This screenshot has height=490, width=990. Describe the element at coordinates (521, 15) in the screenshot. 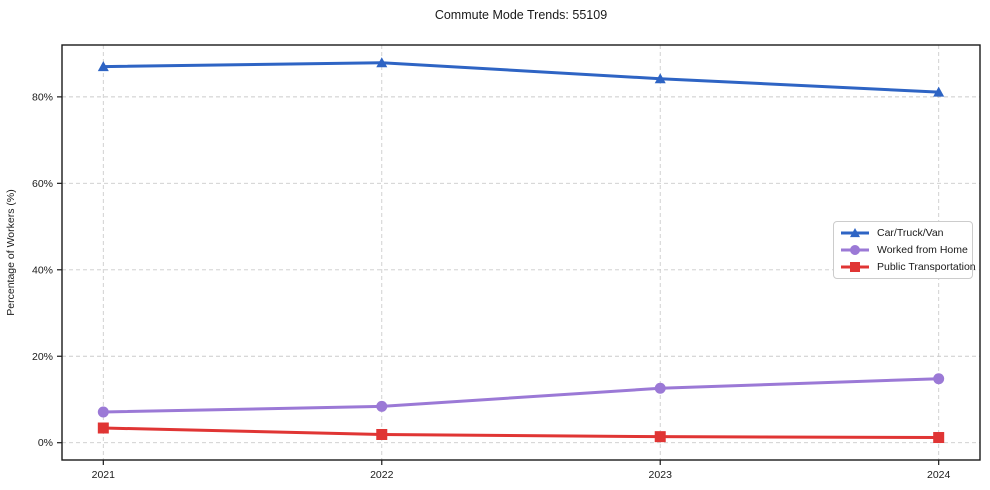

I see `chart-title: Commute Mode Trends: 55109` at that location.